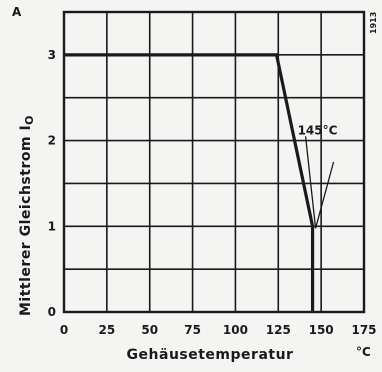 Image resolution: width=382 pixels, height=372 pixels. I want to click on y-axis-unit: A, so click(17, 12).